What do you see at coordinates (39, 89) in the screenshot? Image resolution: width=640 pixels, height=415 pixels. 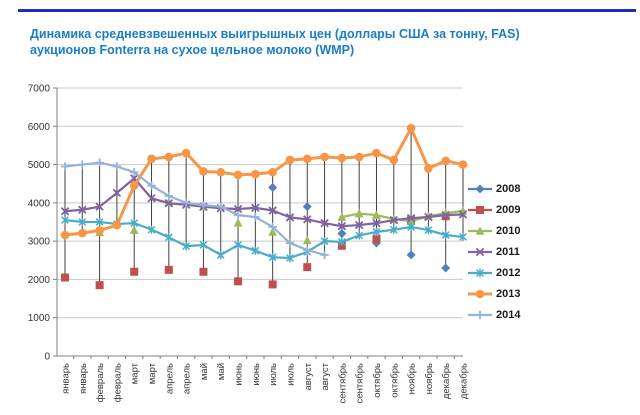 I see `y-tick-label: 7000` at bounding box center [39, 89].